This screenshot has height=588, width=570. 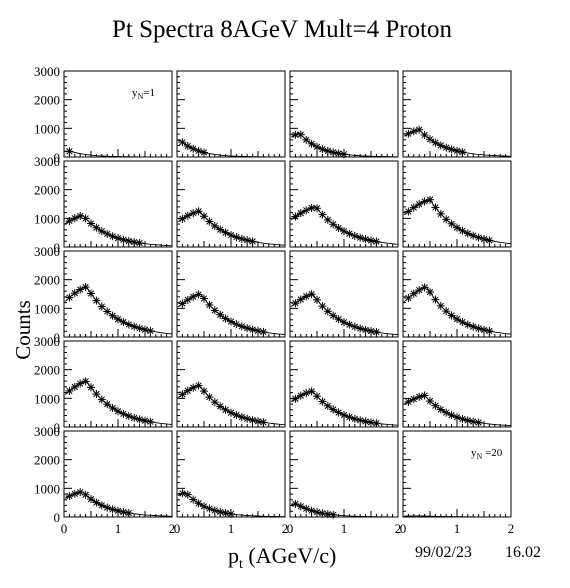 I want to click on panel-5: 0 1000 2000 3000, so click(x=103, y=204).